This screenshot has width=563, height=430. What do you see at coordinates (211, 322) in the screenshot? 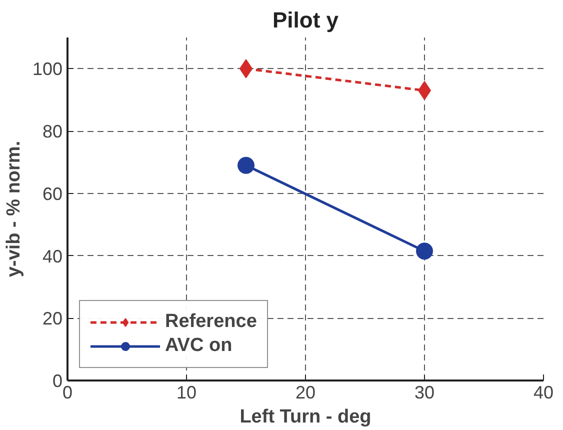
I see `legend-label: Reference` at bounding box center [211, 322].